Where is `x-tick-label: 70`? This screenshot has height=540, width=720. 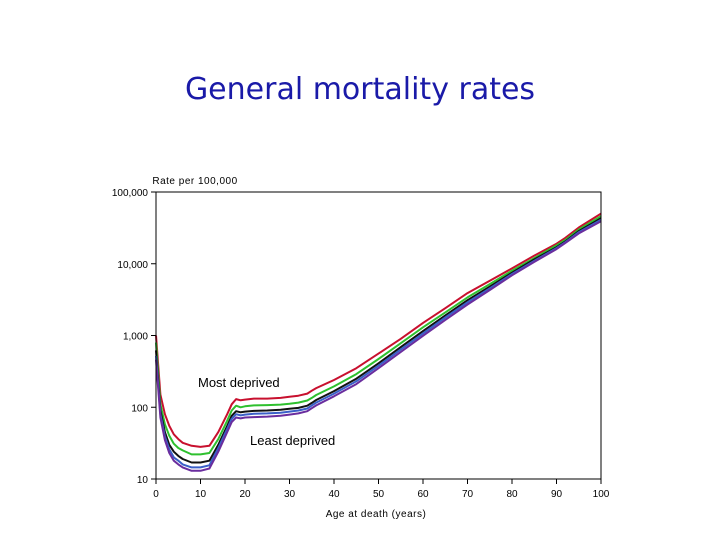 x-tick-label: 70 is located at coordinates (468, 494).